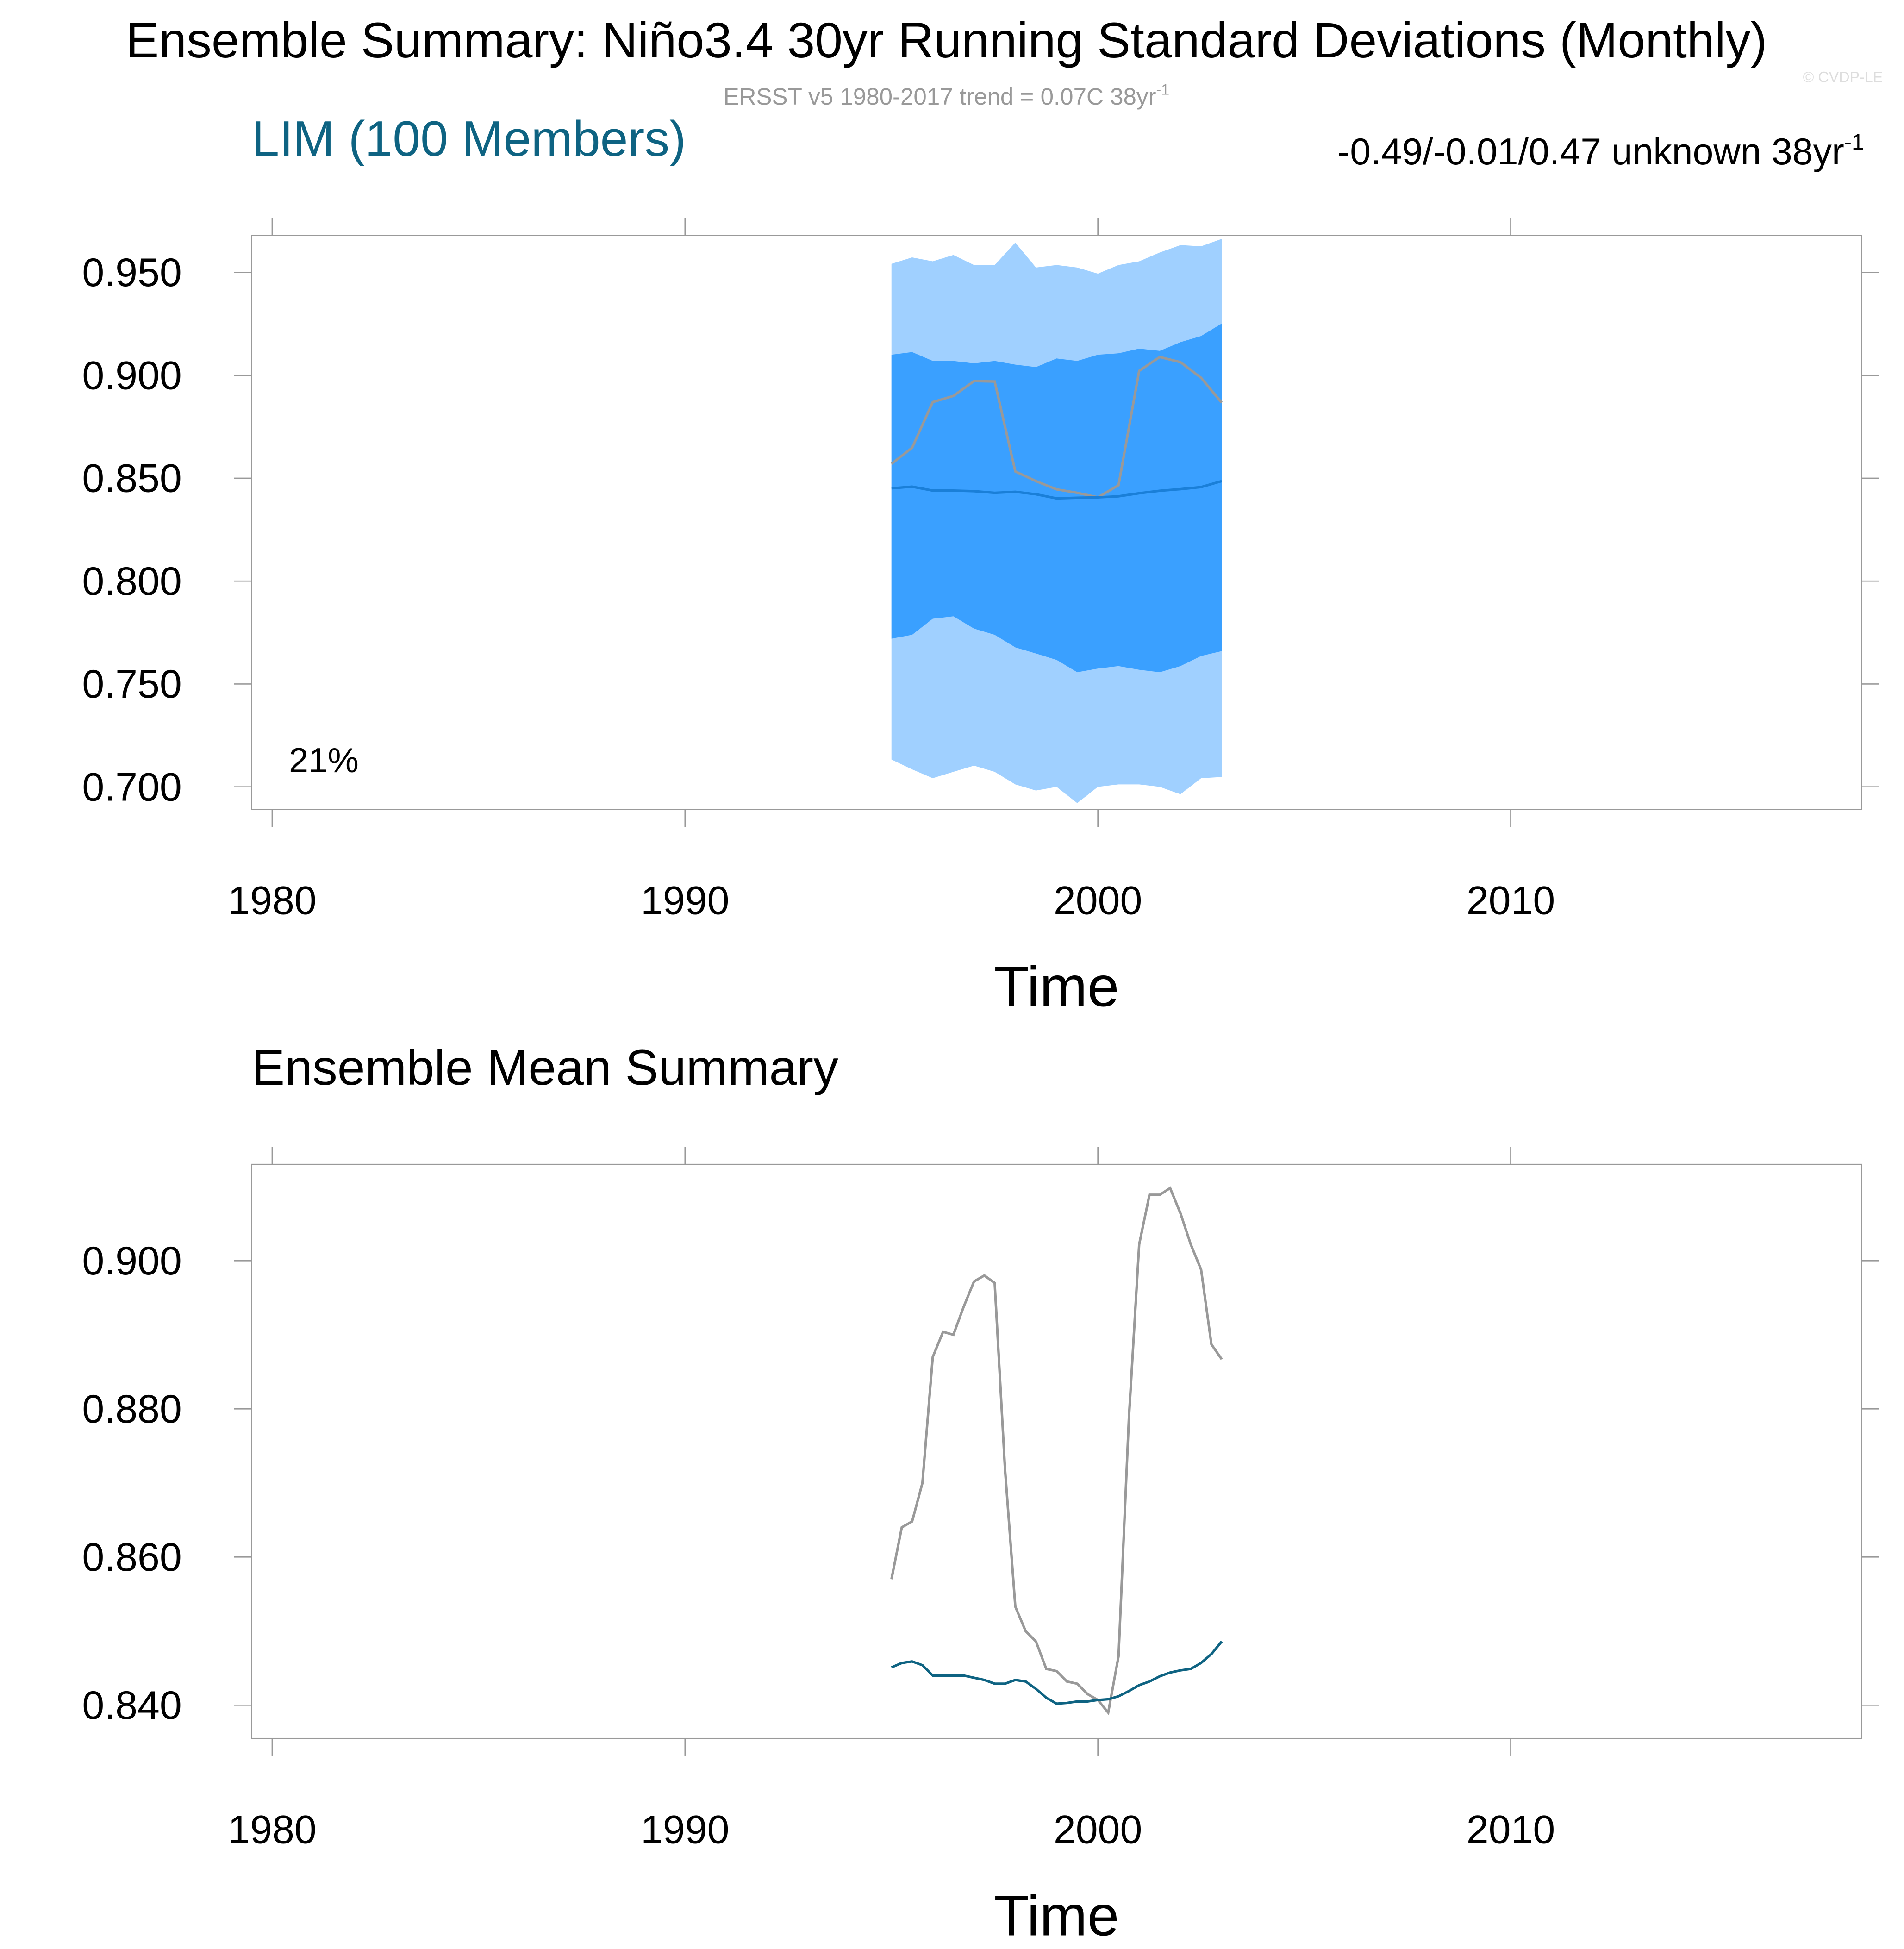  I want to click on y-tick-label: 0.840, so click(131, 1705).